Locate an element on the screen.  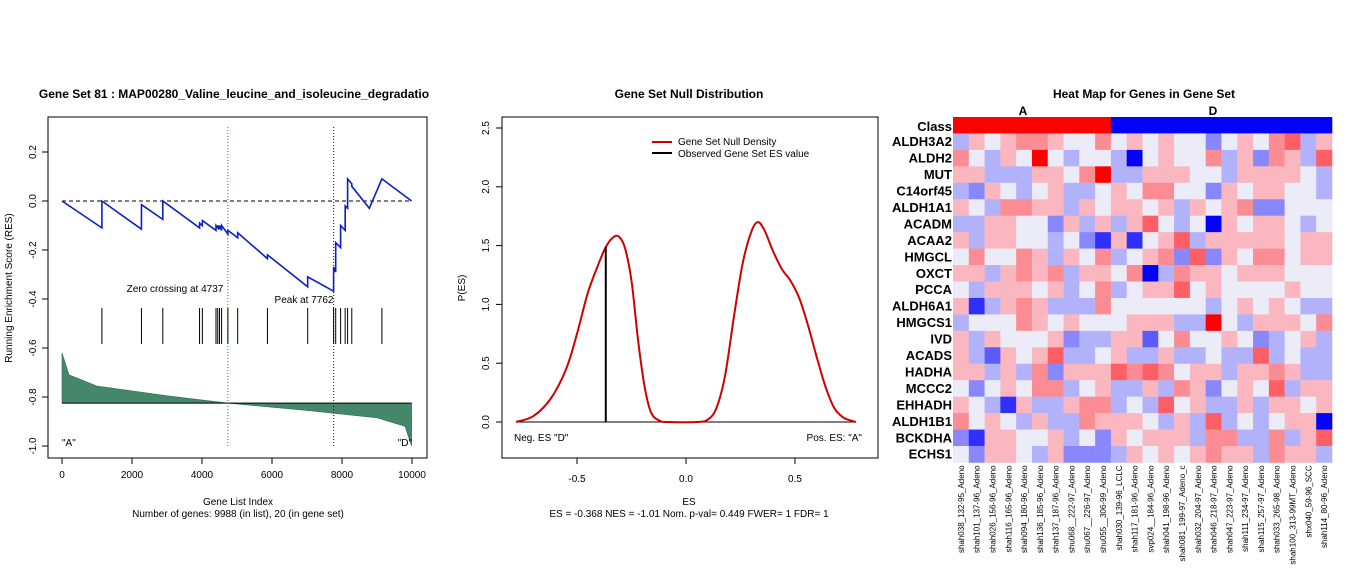
positive-es-label: Pos. ES: "A" is located at coordinates (835, 438).